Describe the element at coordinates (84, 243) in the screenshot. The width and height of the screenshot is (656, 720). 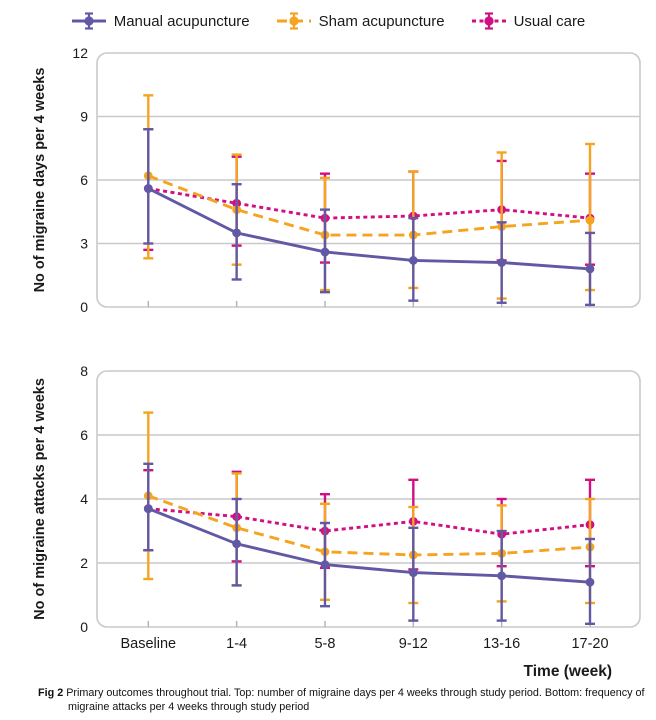
I see `y-tick-label: 3` at that location.